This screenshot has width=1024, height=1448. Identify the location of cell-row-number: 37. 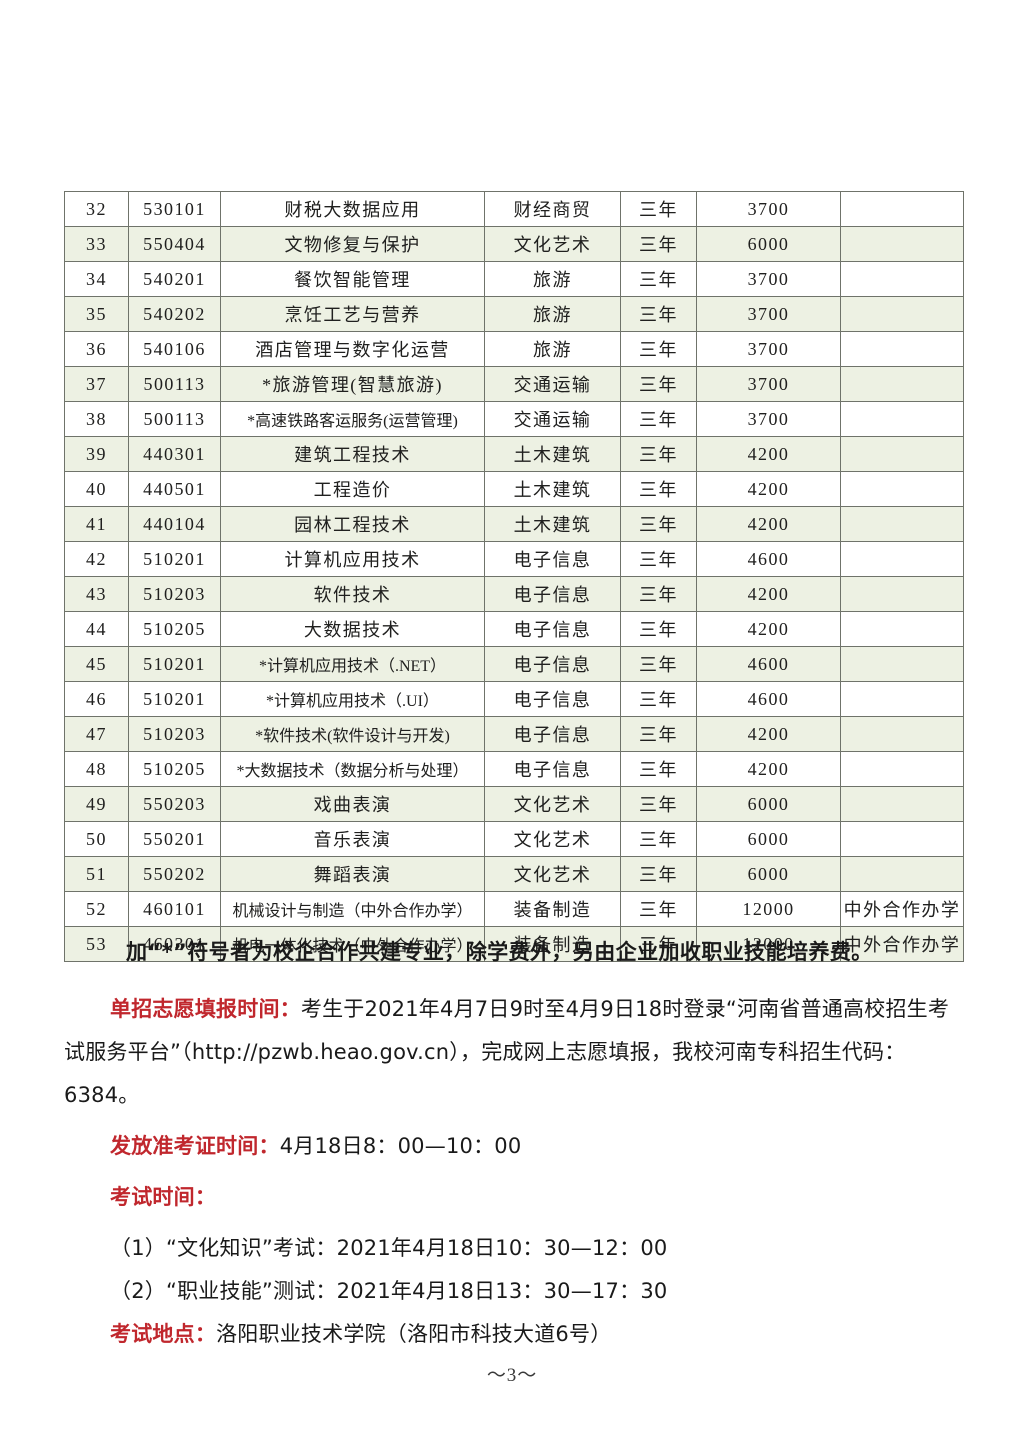
(96, 384).